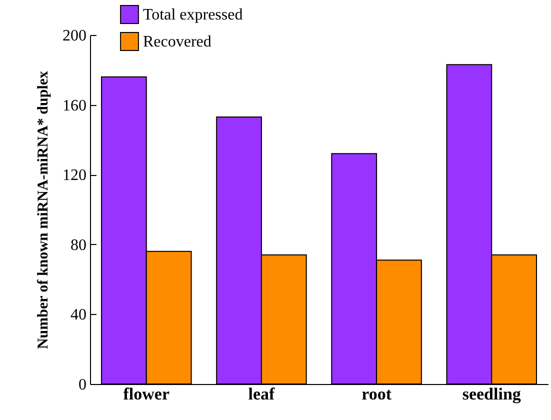  What do you see at coordinates (74, 36) in the screenshot?
I see `y-tick-label: 200` at bounding box center [74, 36].